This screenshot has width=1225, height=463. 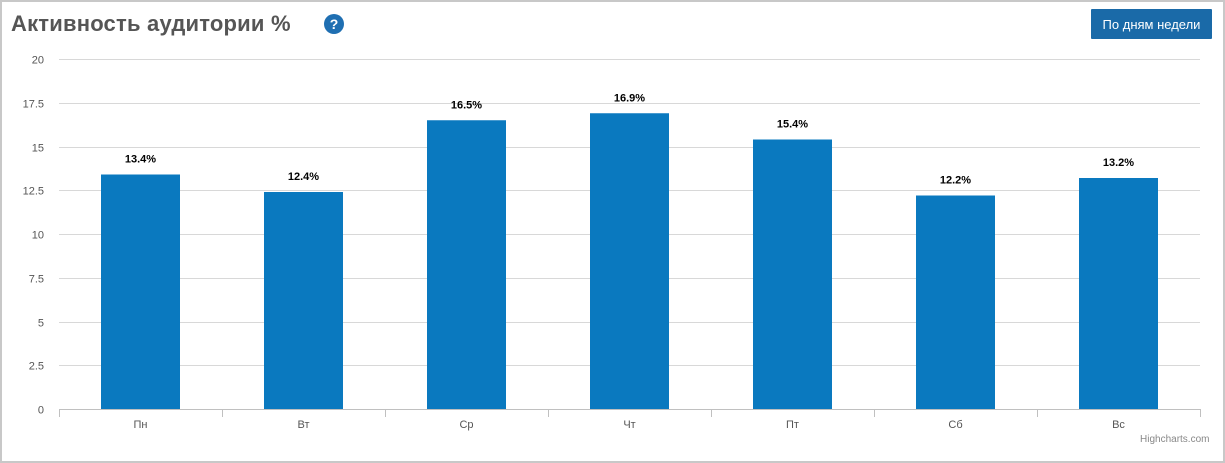 I want to click on x-tick-label: Вт, so click(x=303, y=425).